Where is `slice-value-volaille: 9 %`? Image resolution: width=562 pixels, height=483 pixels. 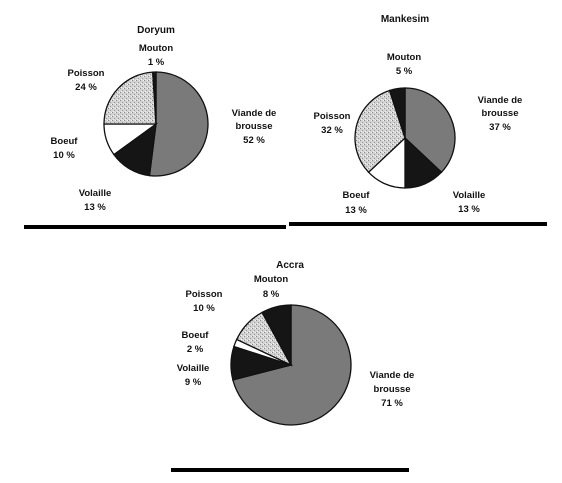 slice-value-volaille: 9 % is located at coordinates (193, 382).